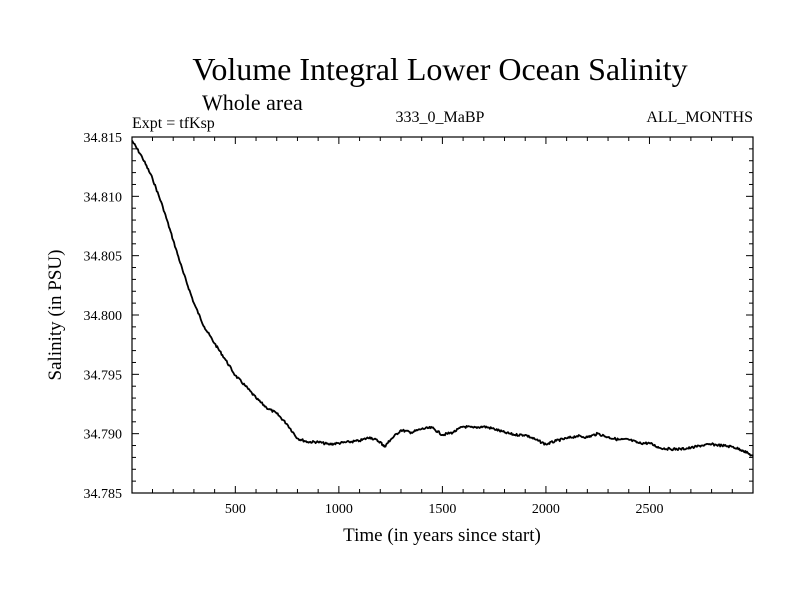  What do you see at coordinates (103, 435) in the screenshot?
I see `y-tick-label: 34.790` at bounding box center [103, 435].